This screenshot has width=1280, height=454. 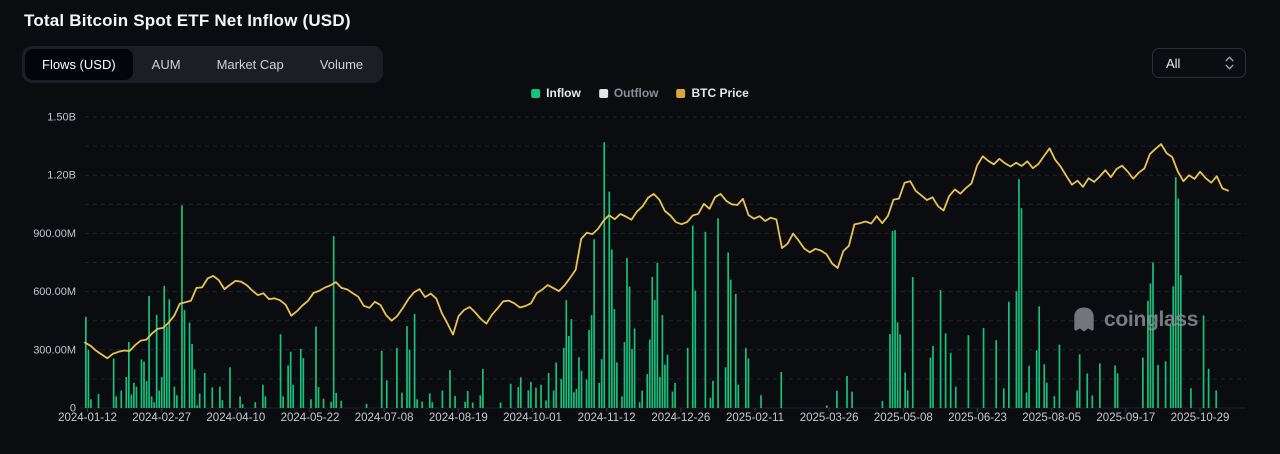 I want to click on svg-text: 1.50B, so click(x=61, y=118).